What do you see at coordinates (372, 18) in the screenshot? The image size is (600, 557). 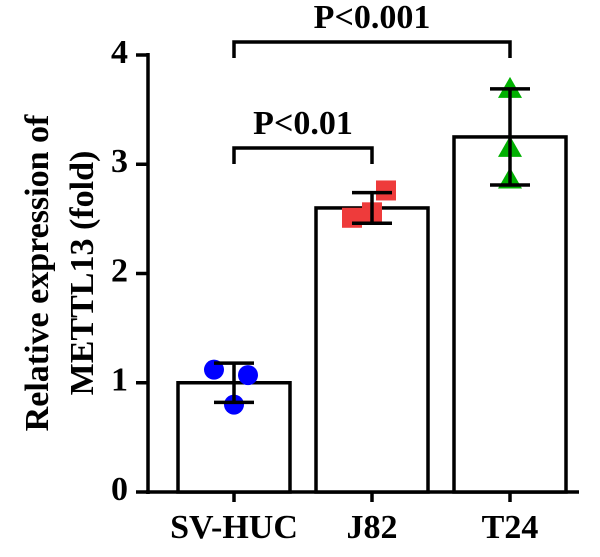 I see `significance-label: P<0.001` at bounding box center [372, 18].